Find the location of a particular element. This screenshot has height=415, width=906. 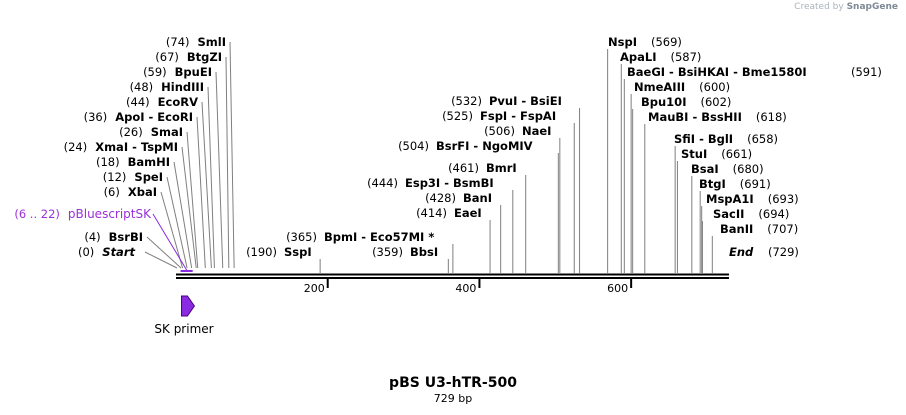

restriction-site-smai: SmaI (26) is located at coordinates (151, 132).